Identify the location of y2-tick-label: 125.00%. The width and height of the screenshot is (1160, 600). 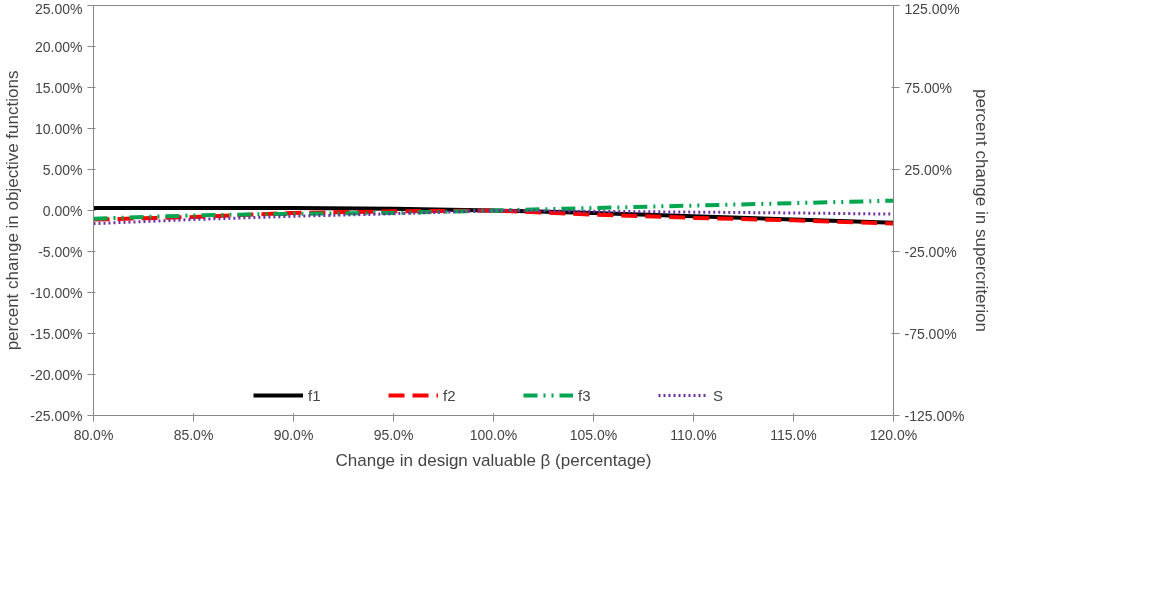
(932, 8).